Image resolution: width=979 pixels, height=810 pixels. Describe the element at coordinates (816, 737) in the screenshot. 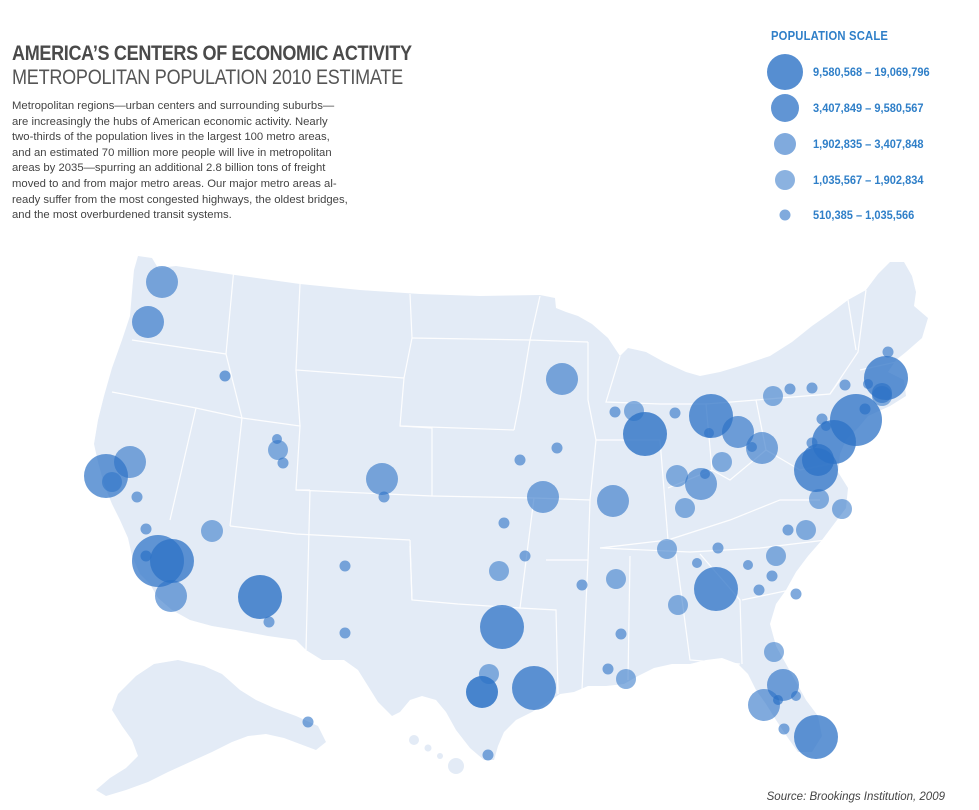

I see `metro-bubble-miami` at that location.